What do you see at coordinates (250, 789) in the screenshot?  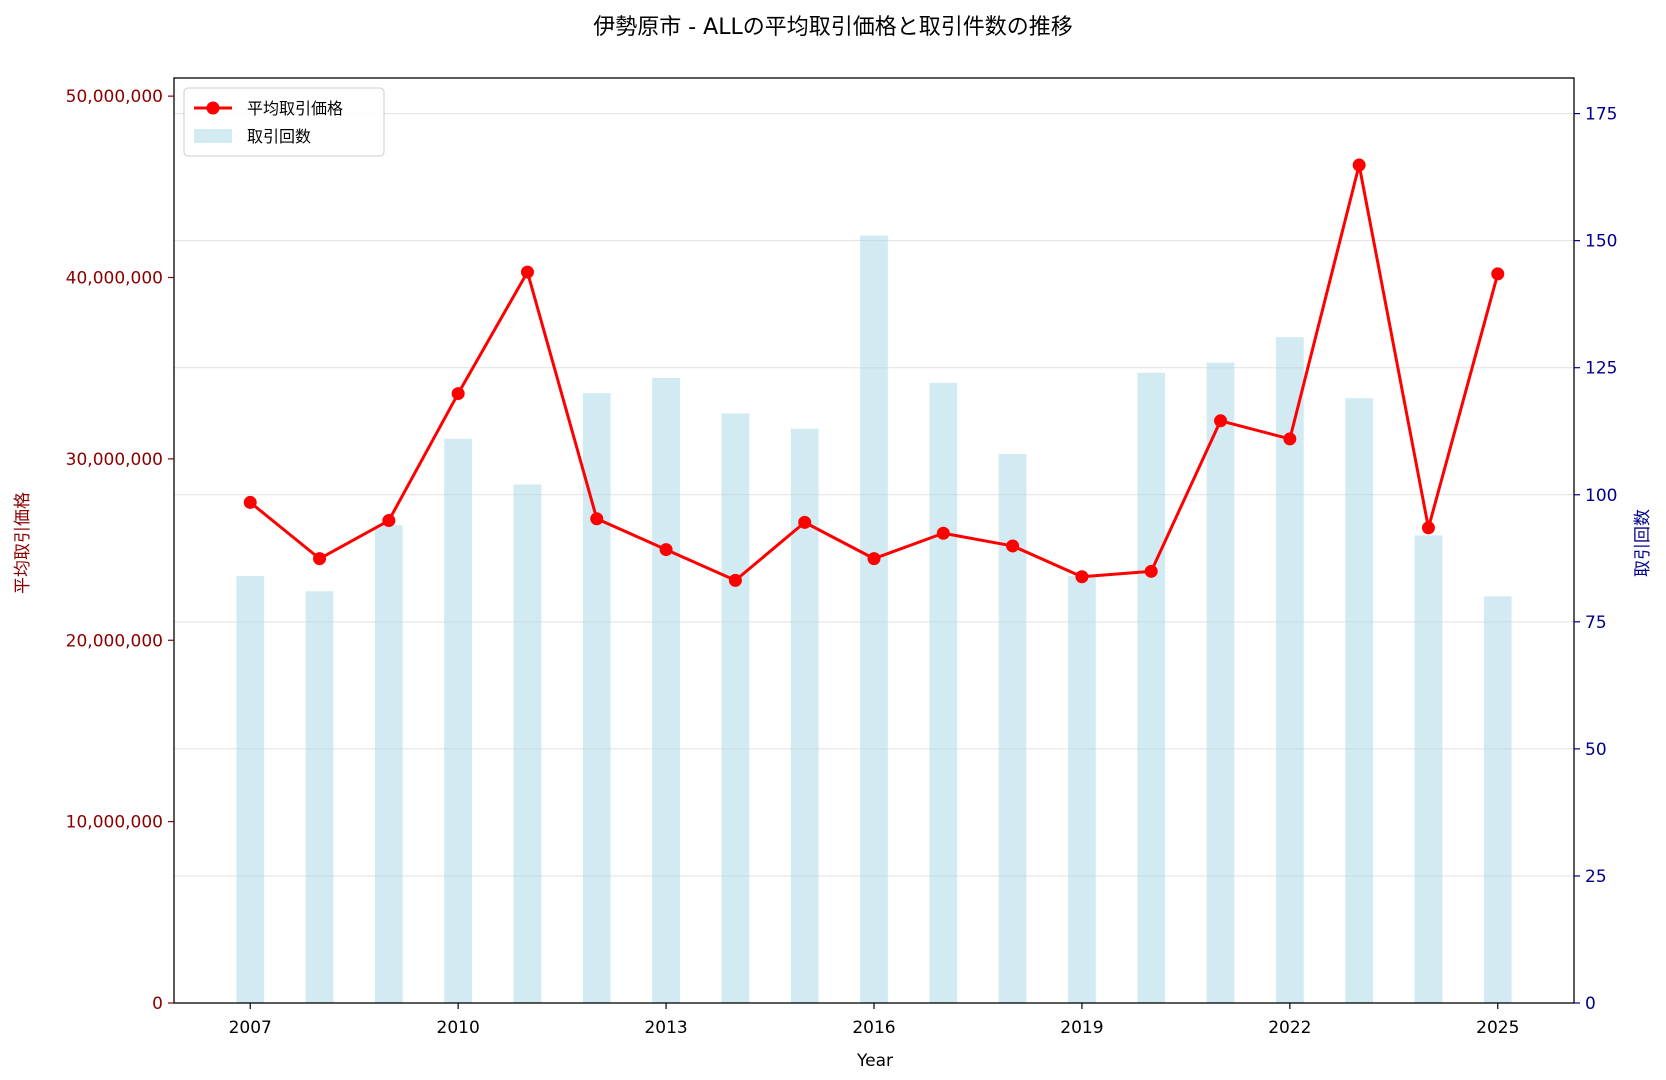 I see `bar-2007` at bounding box center [250, 789].